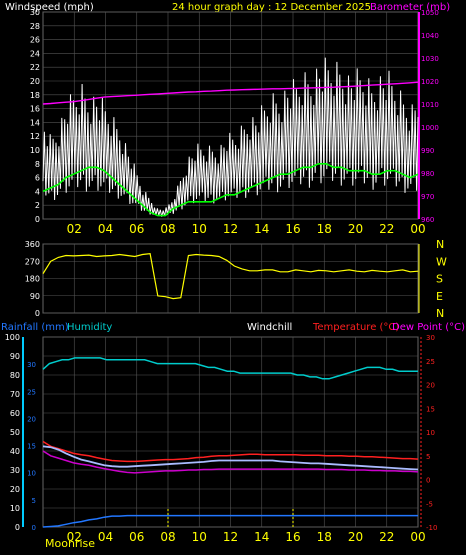  What do you see at coordinates (35, 122) in the screenshot?
I see `wind-y-tick-label: 14` at bounding box center [35, 122].